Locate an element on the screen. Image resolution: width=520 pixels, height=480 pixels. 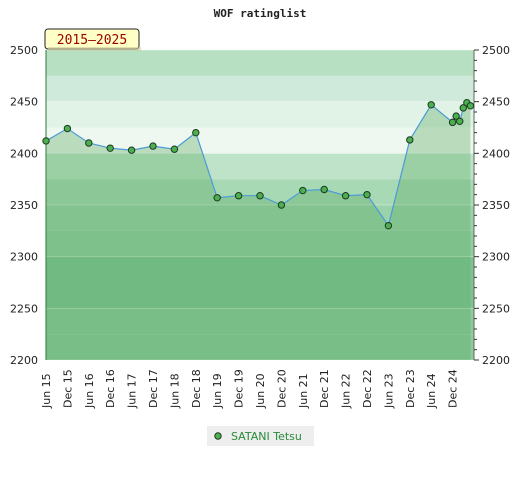
y-tick-label-left-2500: 2500 is located at coordinates (24, 50).